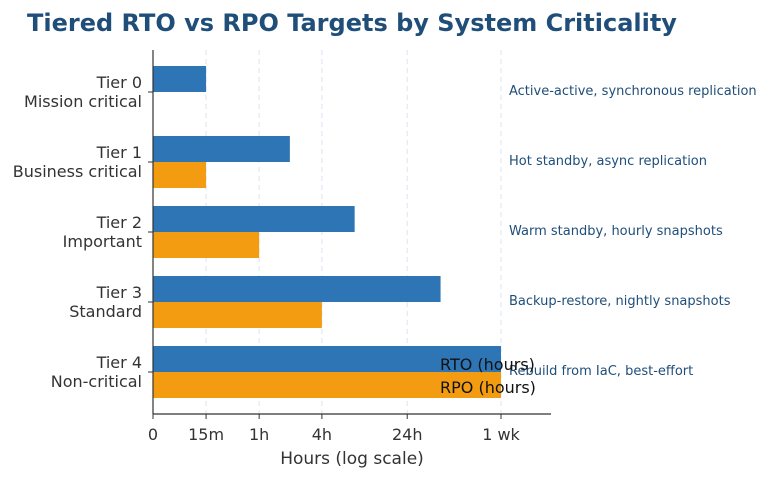 The height and width of the screenshot is (479, 768). What do you see at coordinates (96, 381) in the screenshot?
I see `category-desc-4: Non-critical` at bounding box center [96, 381].